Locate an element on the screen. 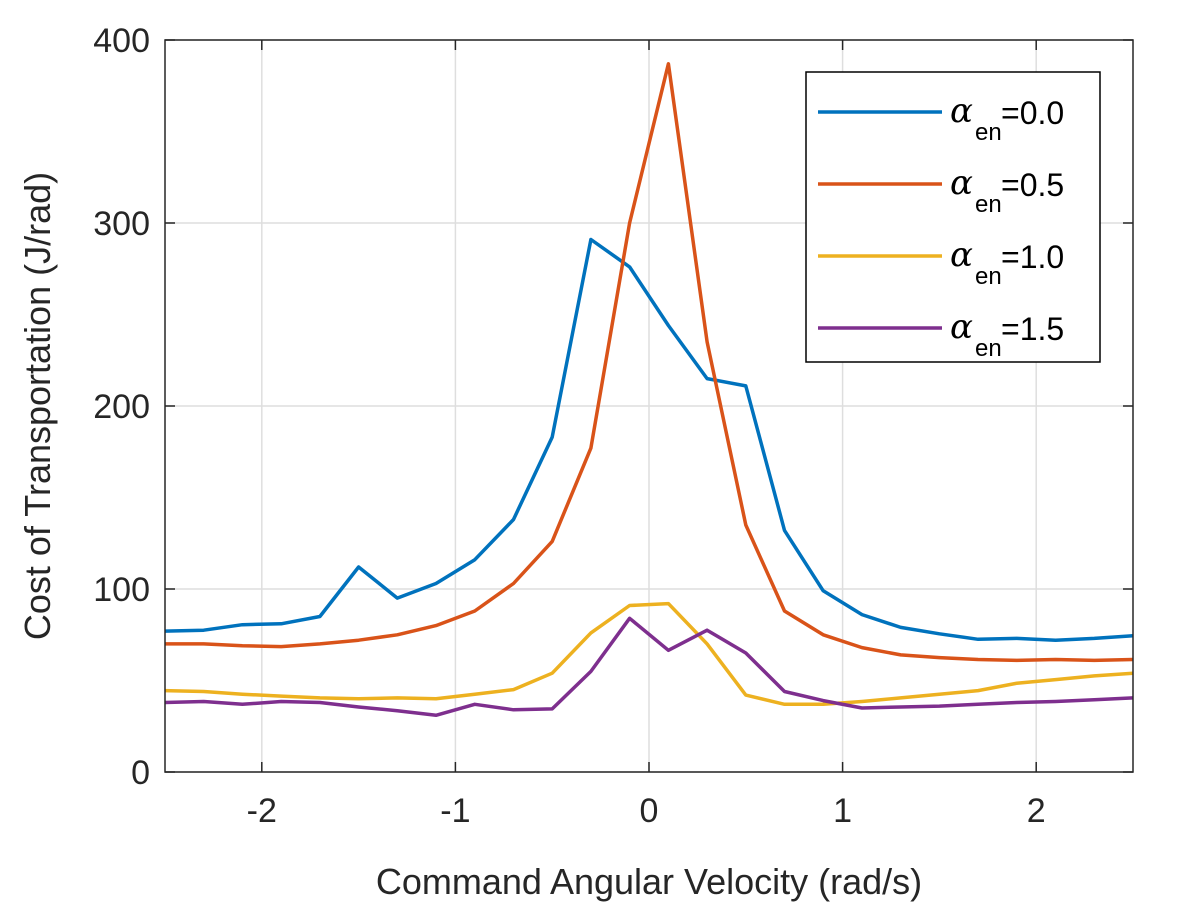 This screenshot has width=1196, height=911. y-tick-label: 300 is located at coordinates (121, 224).